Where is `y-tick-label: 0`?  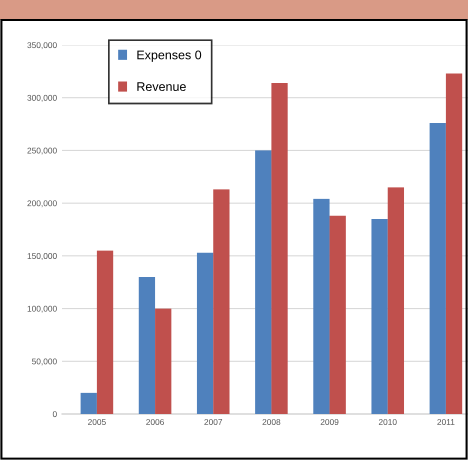 y-tick-label: 0 is located at coordinates (54, 414).